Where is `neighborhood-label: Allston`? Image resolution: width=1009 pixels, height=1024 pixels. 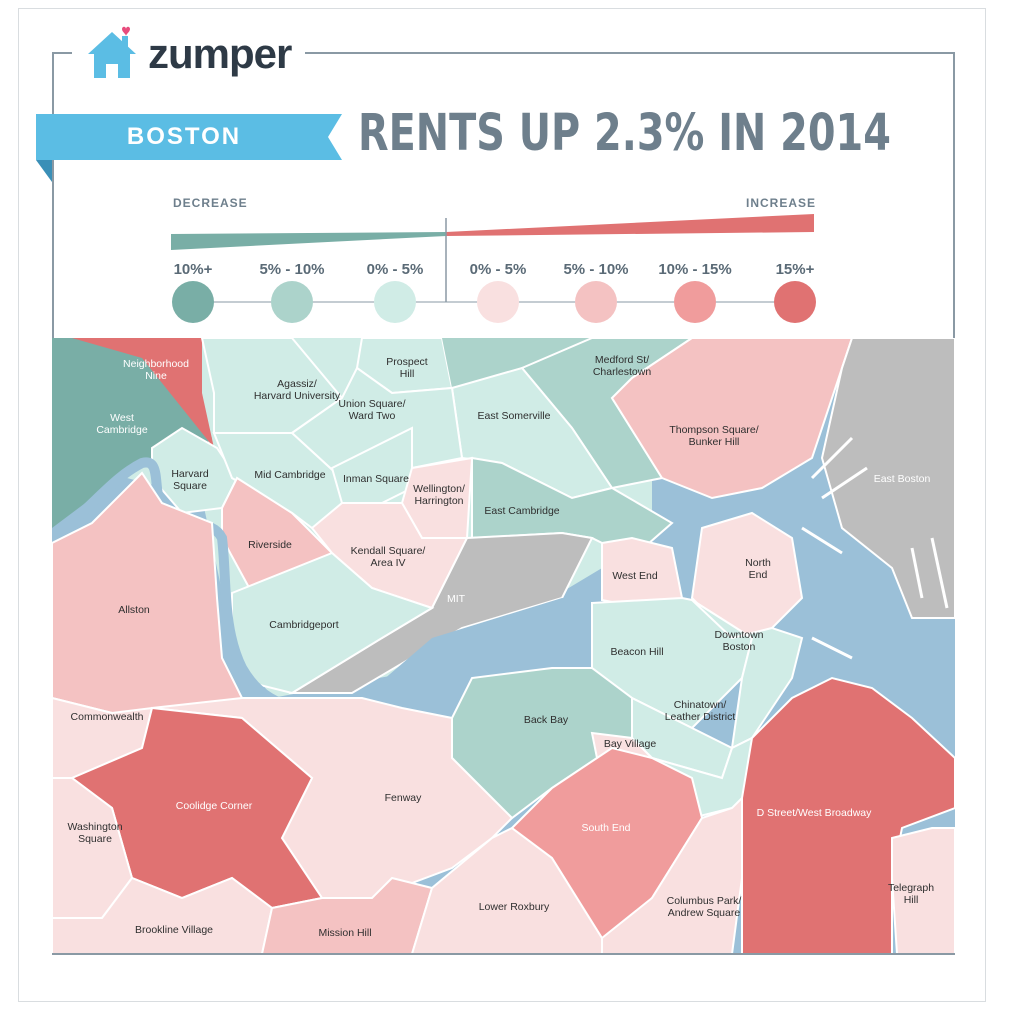 neighborhood-label: Allston is located at coordinates (134, 610).